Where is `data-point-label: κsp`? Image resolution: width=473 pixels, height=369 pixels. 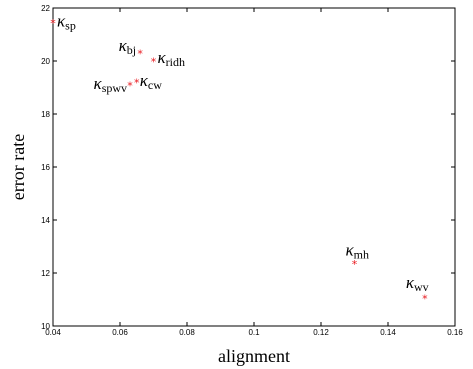
data-point-label: κsp is located at coordinates (66, 22).